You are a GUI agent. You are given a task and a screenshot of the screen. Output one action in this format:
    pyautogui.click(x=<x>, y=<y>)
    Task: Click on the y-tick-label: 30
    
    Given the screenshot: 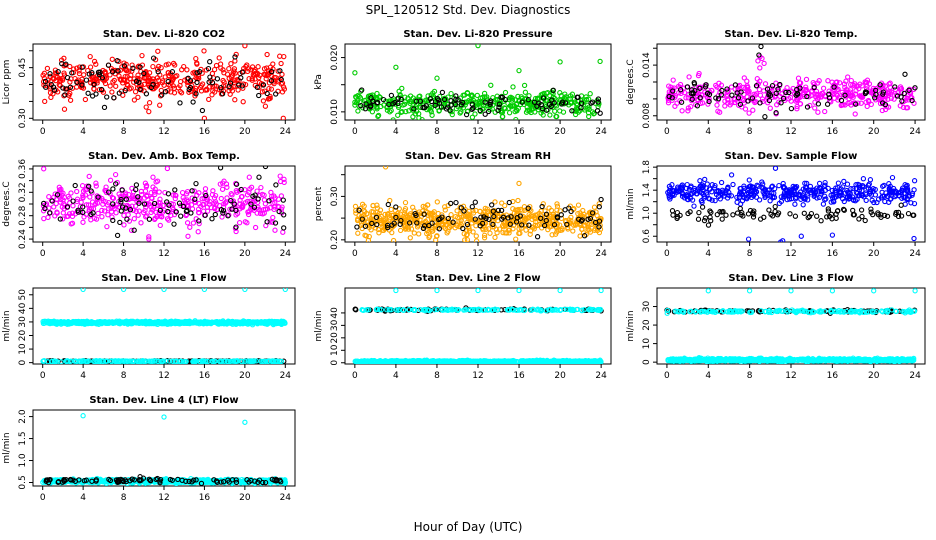 What is the action you would take?
    pyautogui.click(x=23, y=322)
    